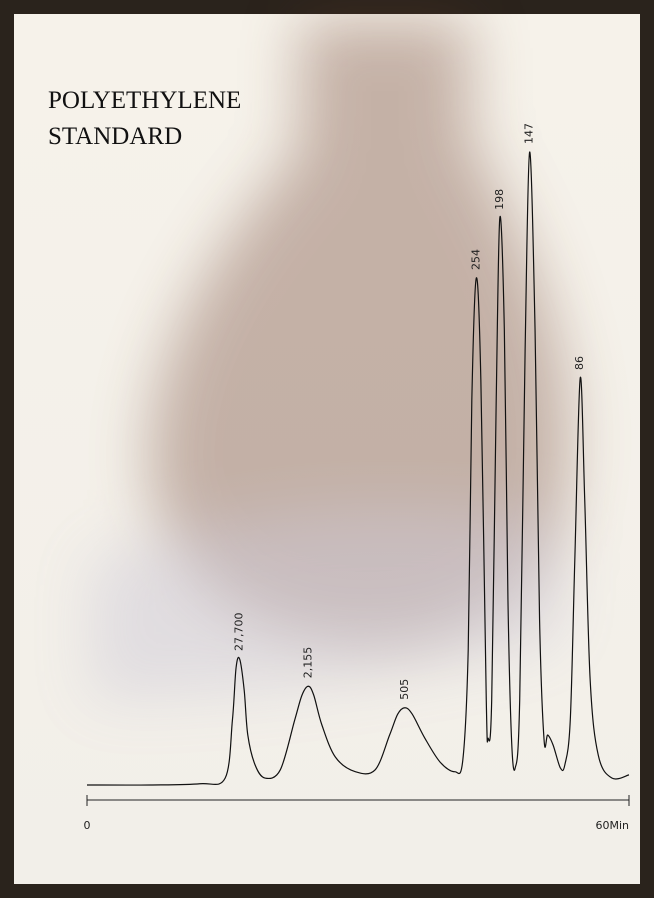 The width and height of the screenshot is (654, 898). I want to click on x-tick-label: 0, so click(87, 825).